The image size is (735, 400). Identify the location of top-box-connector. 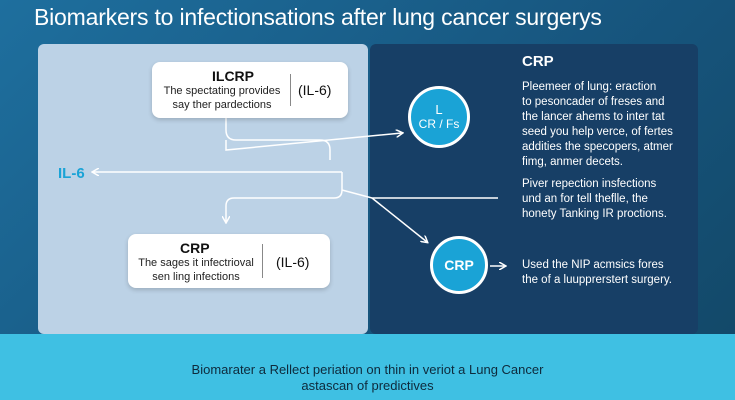
(278, 132).